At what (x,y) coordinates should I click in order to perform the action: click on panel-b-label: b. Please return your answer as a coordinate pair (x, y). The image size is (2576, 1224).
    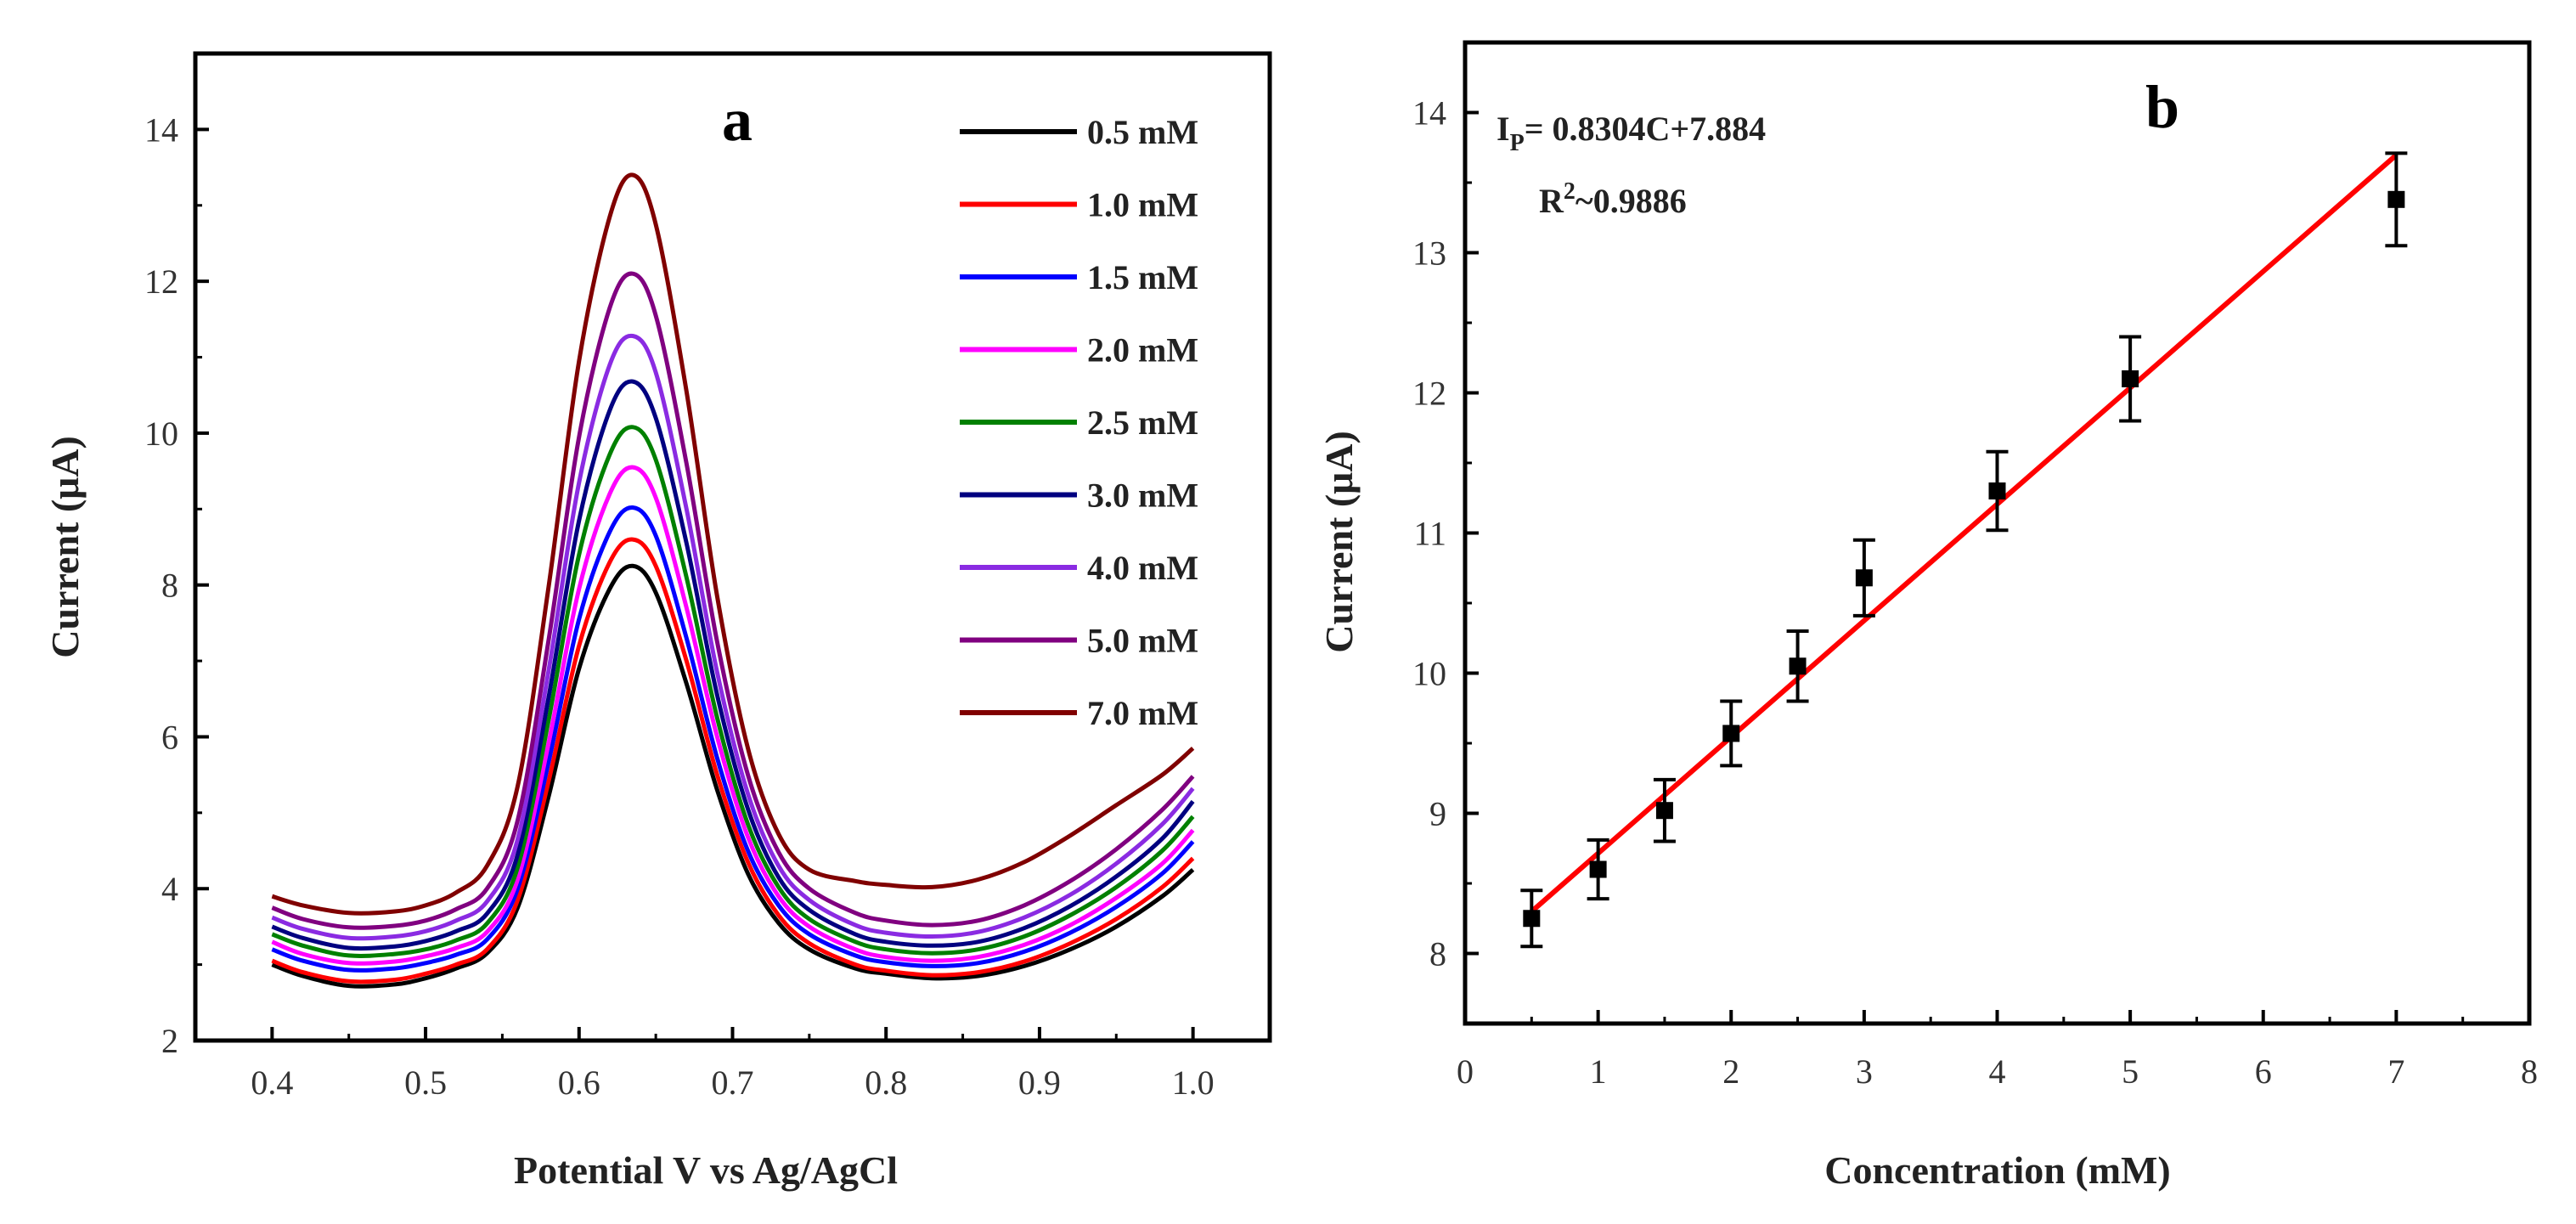
    Looking at the image, I should click on (2162, 107).